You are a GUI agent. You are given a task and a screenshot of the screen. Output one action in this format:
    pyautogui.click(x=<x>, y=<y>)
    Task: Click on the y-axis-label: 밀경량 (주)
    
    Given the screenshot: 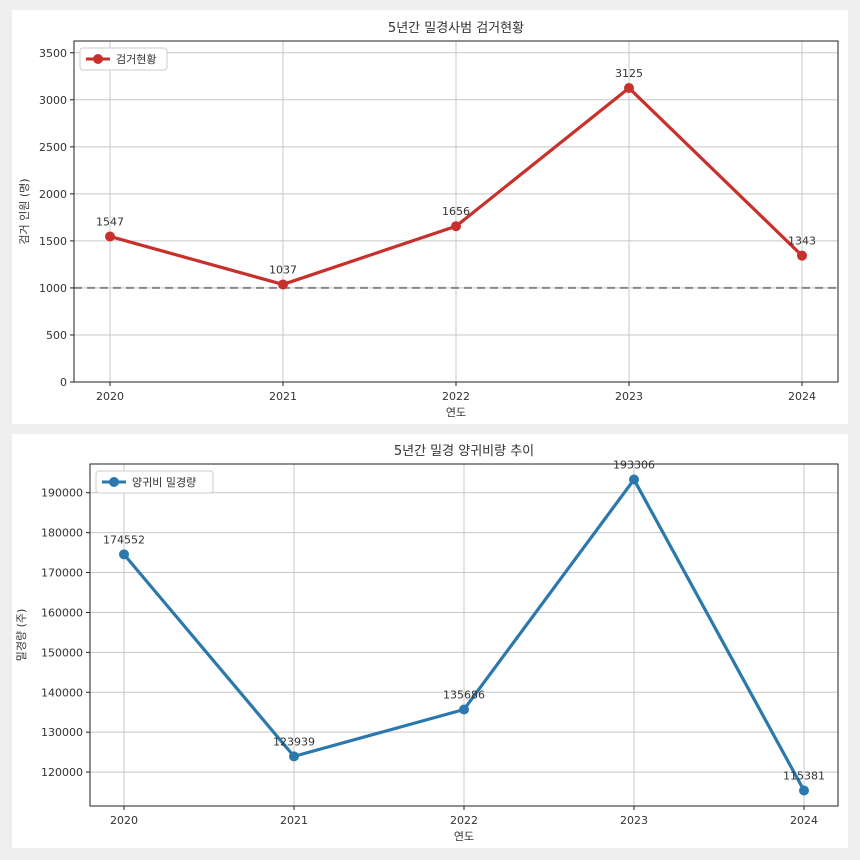 What is the action you would take?
    pyautogui.click(x=21, y=635)
    